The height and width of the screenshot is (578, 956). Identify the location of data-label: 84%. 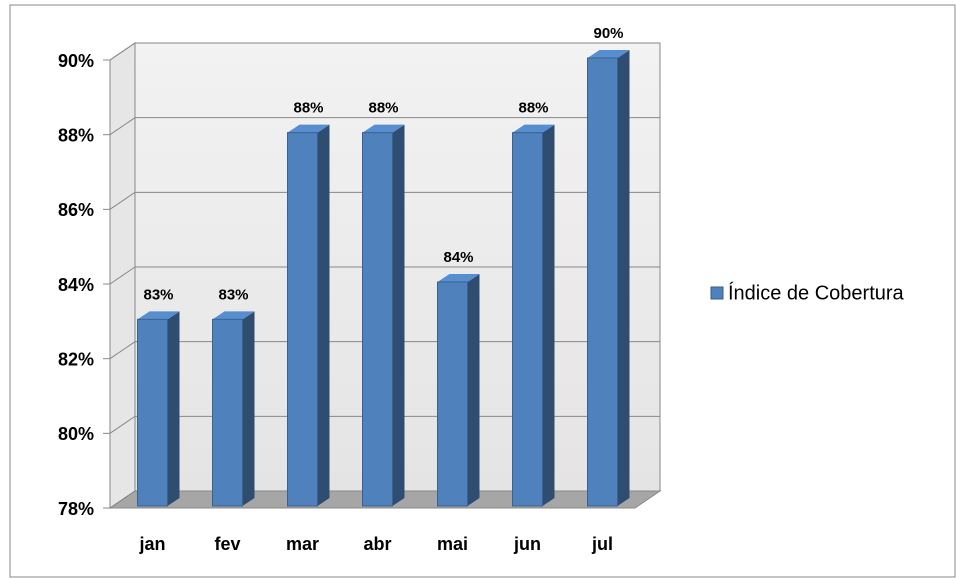
(458, 257).